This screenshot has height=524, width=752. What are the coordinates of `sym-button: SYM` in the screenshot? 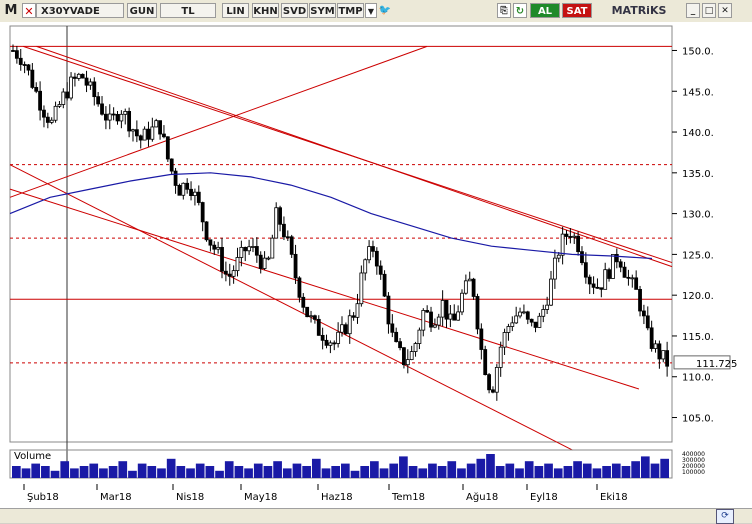 It's located at (322, 10).